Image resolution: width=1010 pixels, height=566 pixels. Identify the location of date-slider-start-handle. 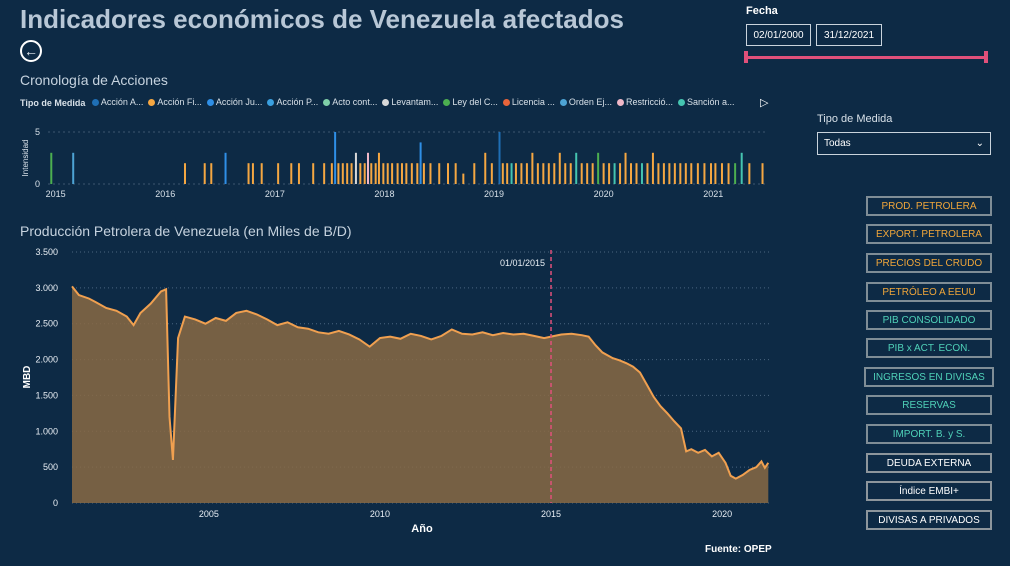
(746, 57).